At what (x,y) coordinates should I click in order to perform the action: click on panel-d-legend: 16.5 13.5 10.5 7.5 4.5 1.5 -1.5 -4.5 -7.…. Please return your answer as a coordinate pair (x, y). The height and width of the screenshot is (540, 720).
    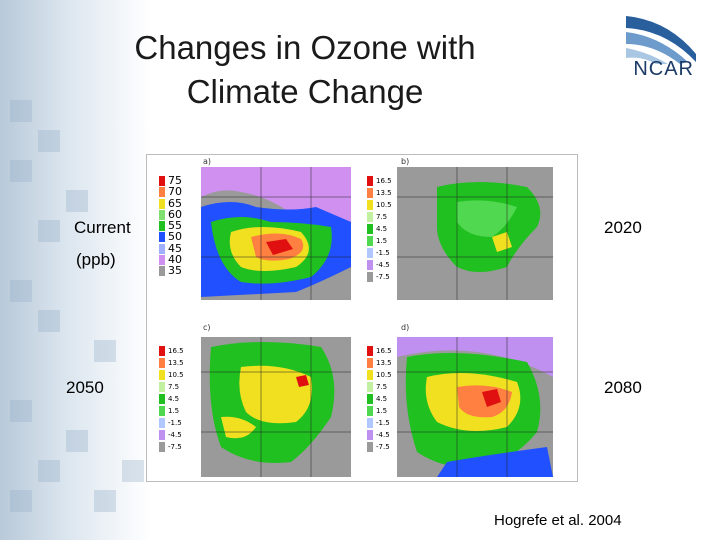
    Looking at the image, I should click on (390, 399).